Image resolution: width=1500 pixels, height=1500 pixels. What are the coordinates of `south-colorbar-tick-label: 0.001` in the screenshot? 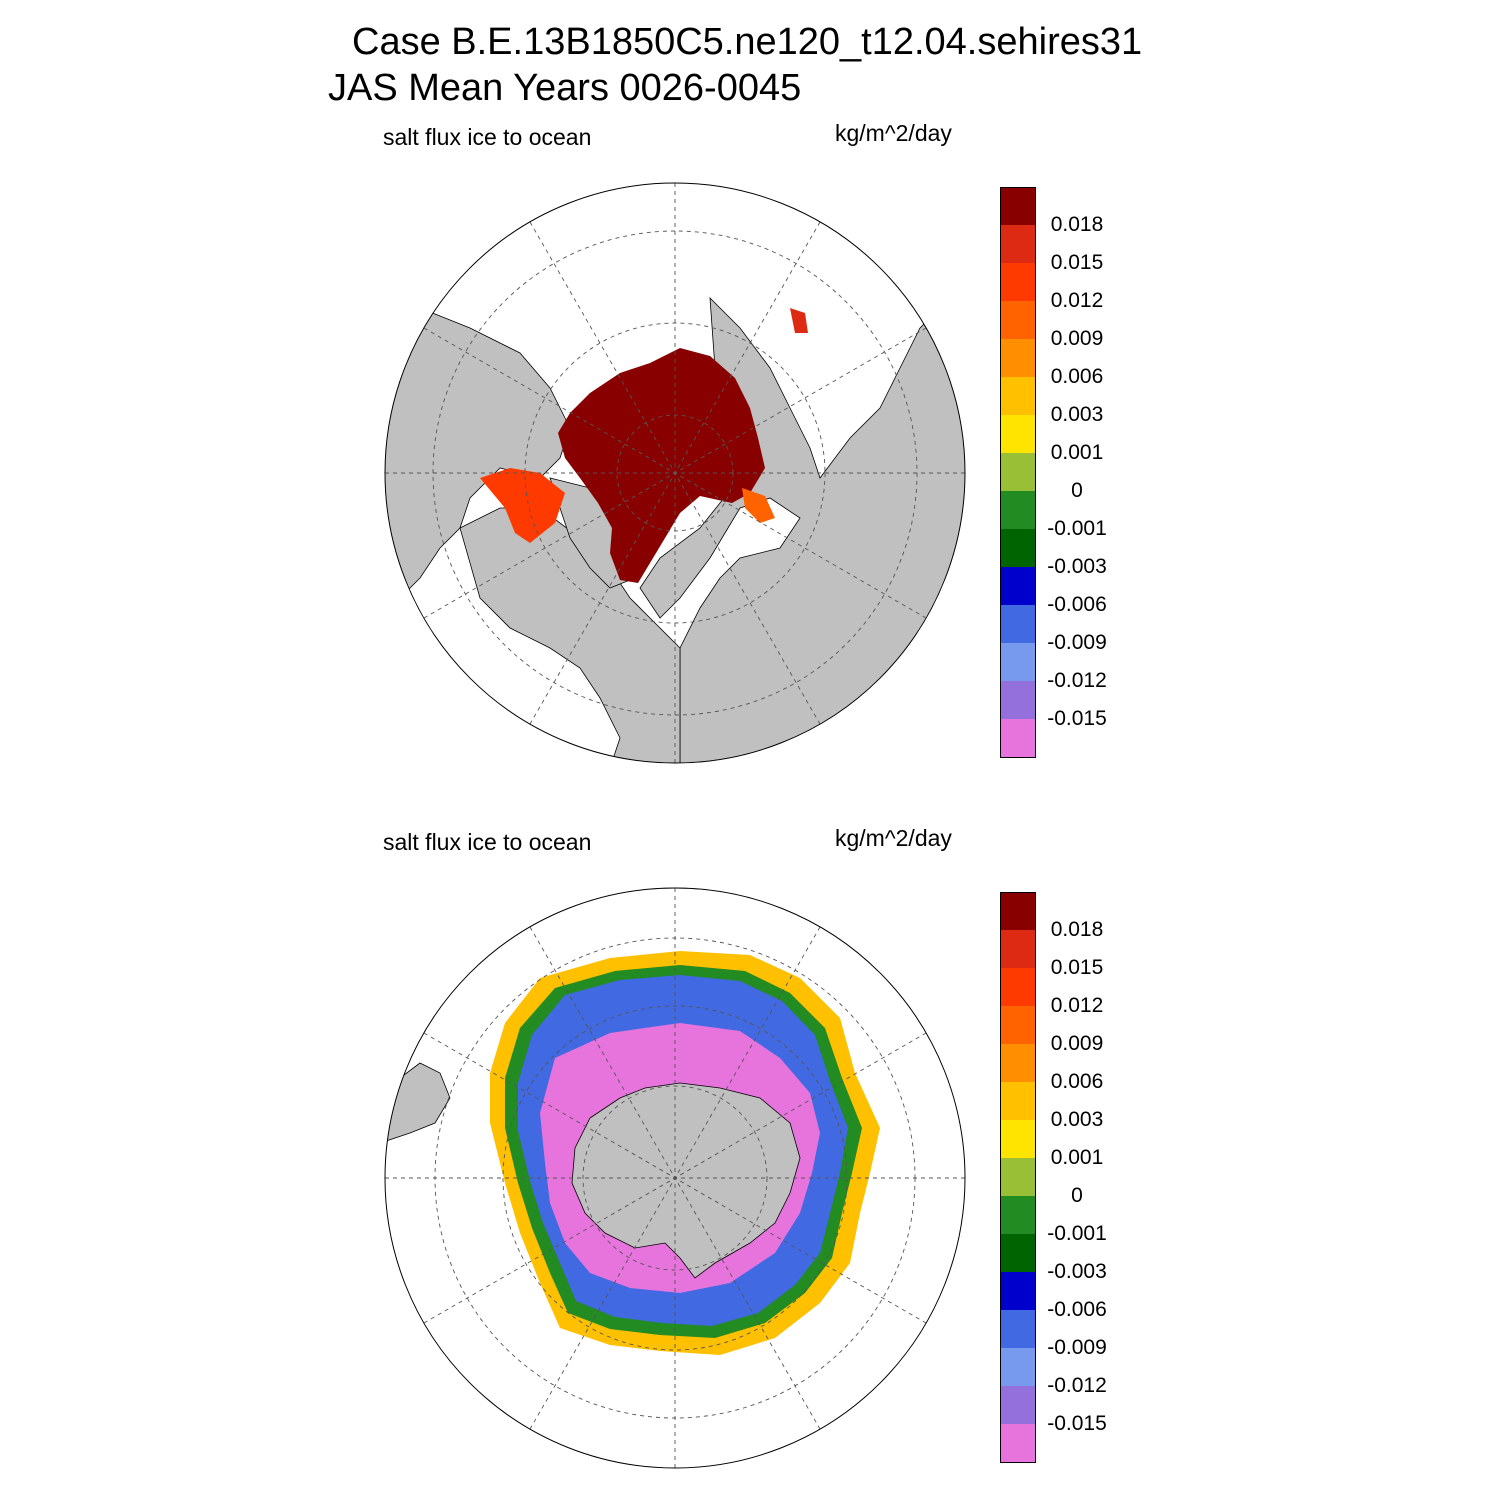 It's located at (1077, 1157).